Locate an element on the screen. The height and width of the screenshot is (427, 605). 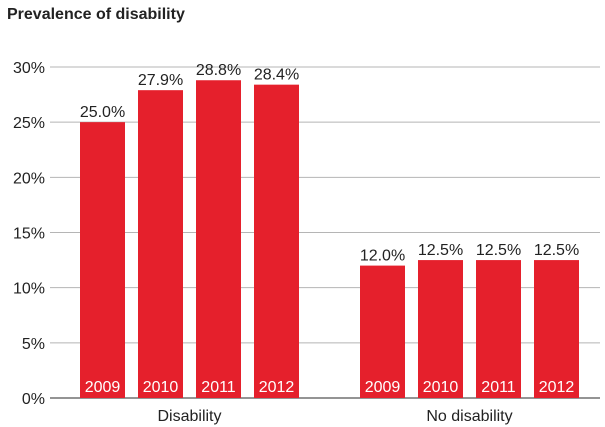
data-label: 27.9% is located at coordinates (160, 80).